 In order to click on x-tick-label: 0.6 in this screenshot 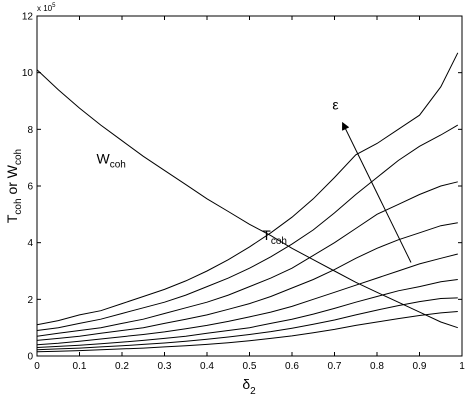, I will do `click(292, 366)`.